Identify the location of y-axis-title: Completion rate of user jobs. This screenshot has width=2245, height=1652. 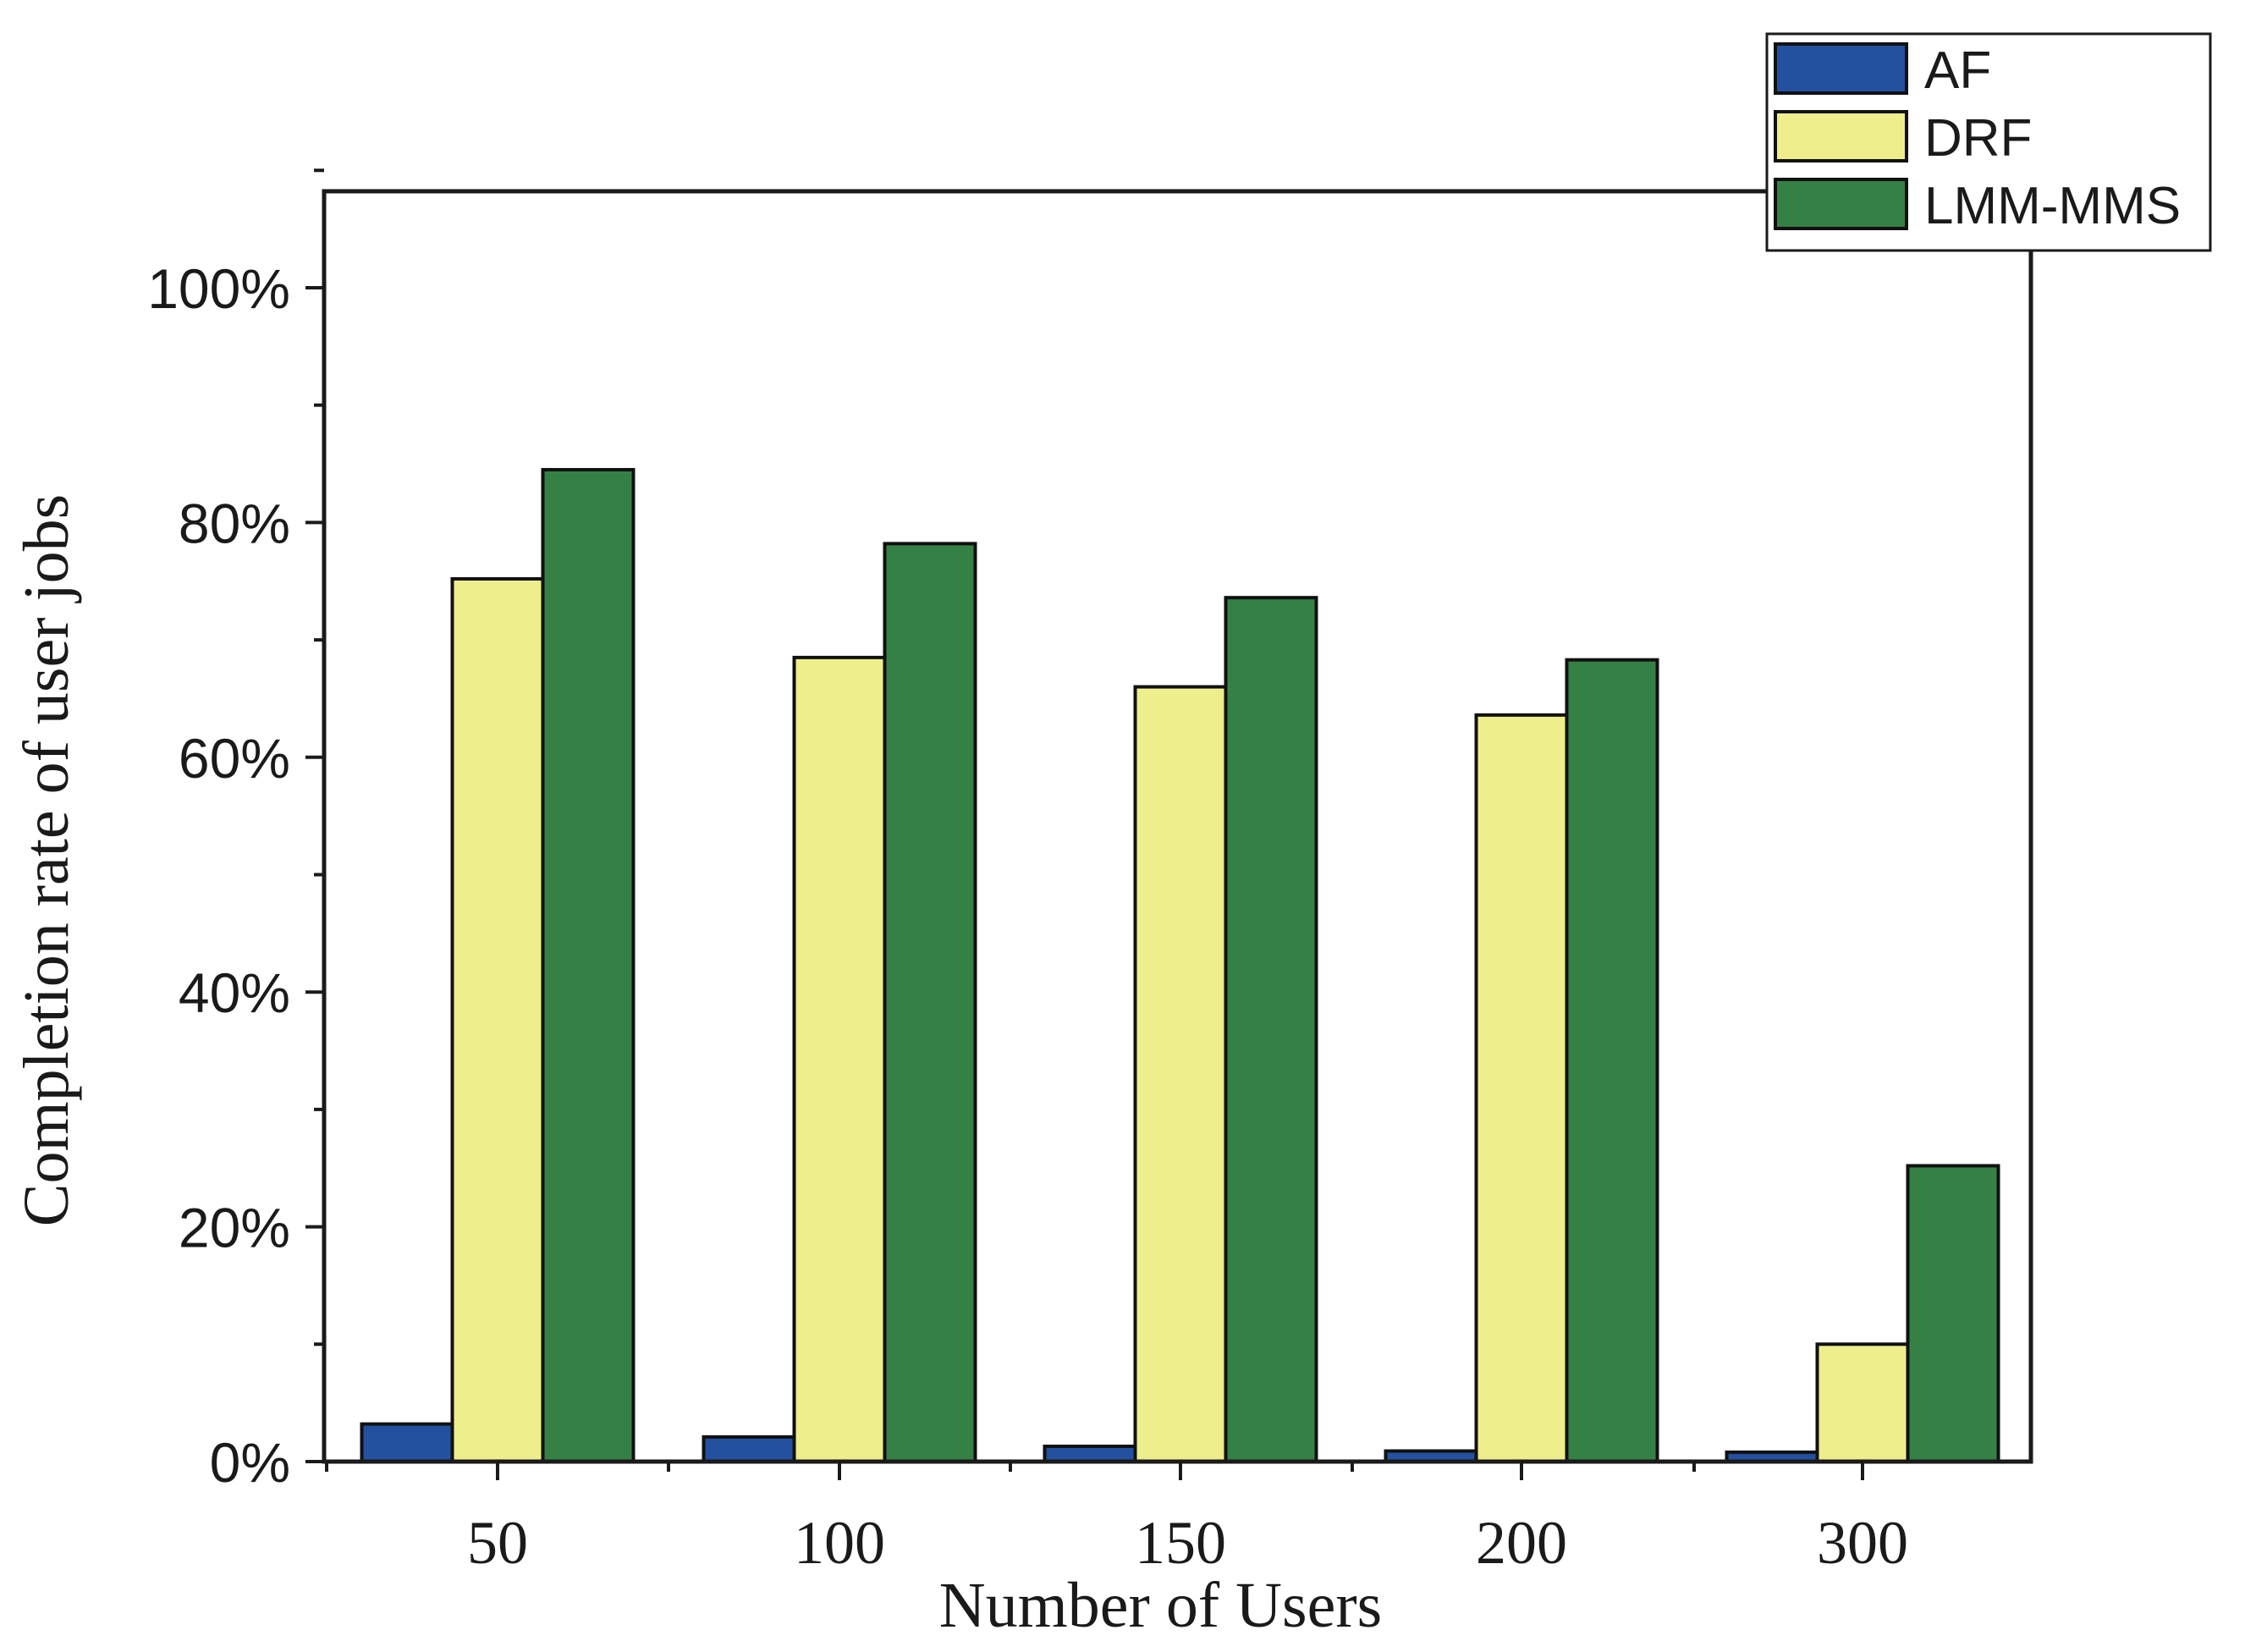
(46, 860).